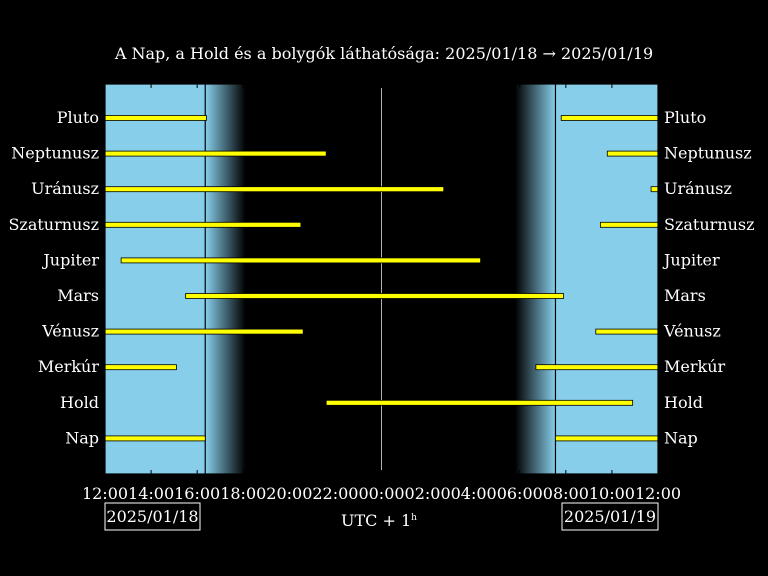  What do you see at coordinates (78, 117) in the screenshot?
I see `label-left-pluto: Pluto` at bounding box center [78, 117].